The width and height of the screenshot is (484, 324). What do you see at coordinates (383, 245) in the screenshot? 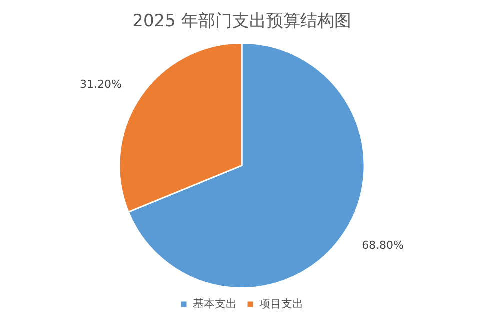
I see `data-label: 68.80%` at bounding box center [383, 245].